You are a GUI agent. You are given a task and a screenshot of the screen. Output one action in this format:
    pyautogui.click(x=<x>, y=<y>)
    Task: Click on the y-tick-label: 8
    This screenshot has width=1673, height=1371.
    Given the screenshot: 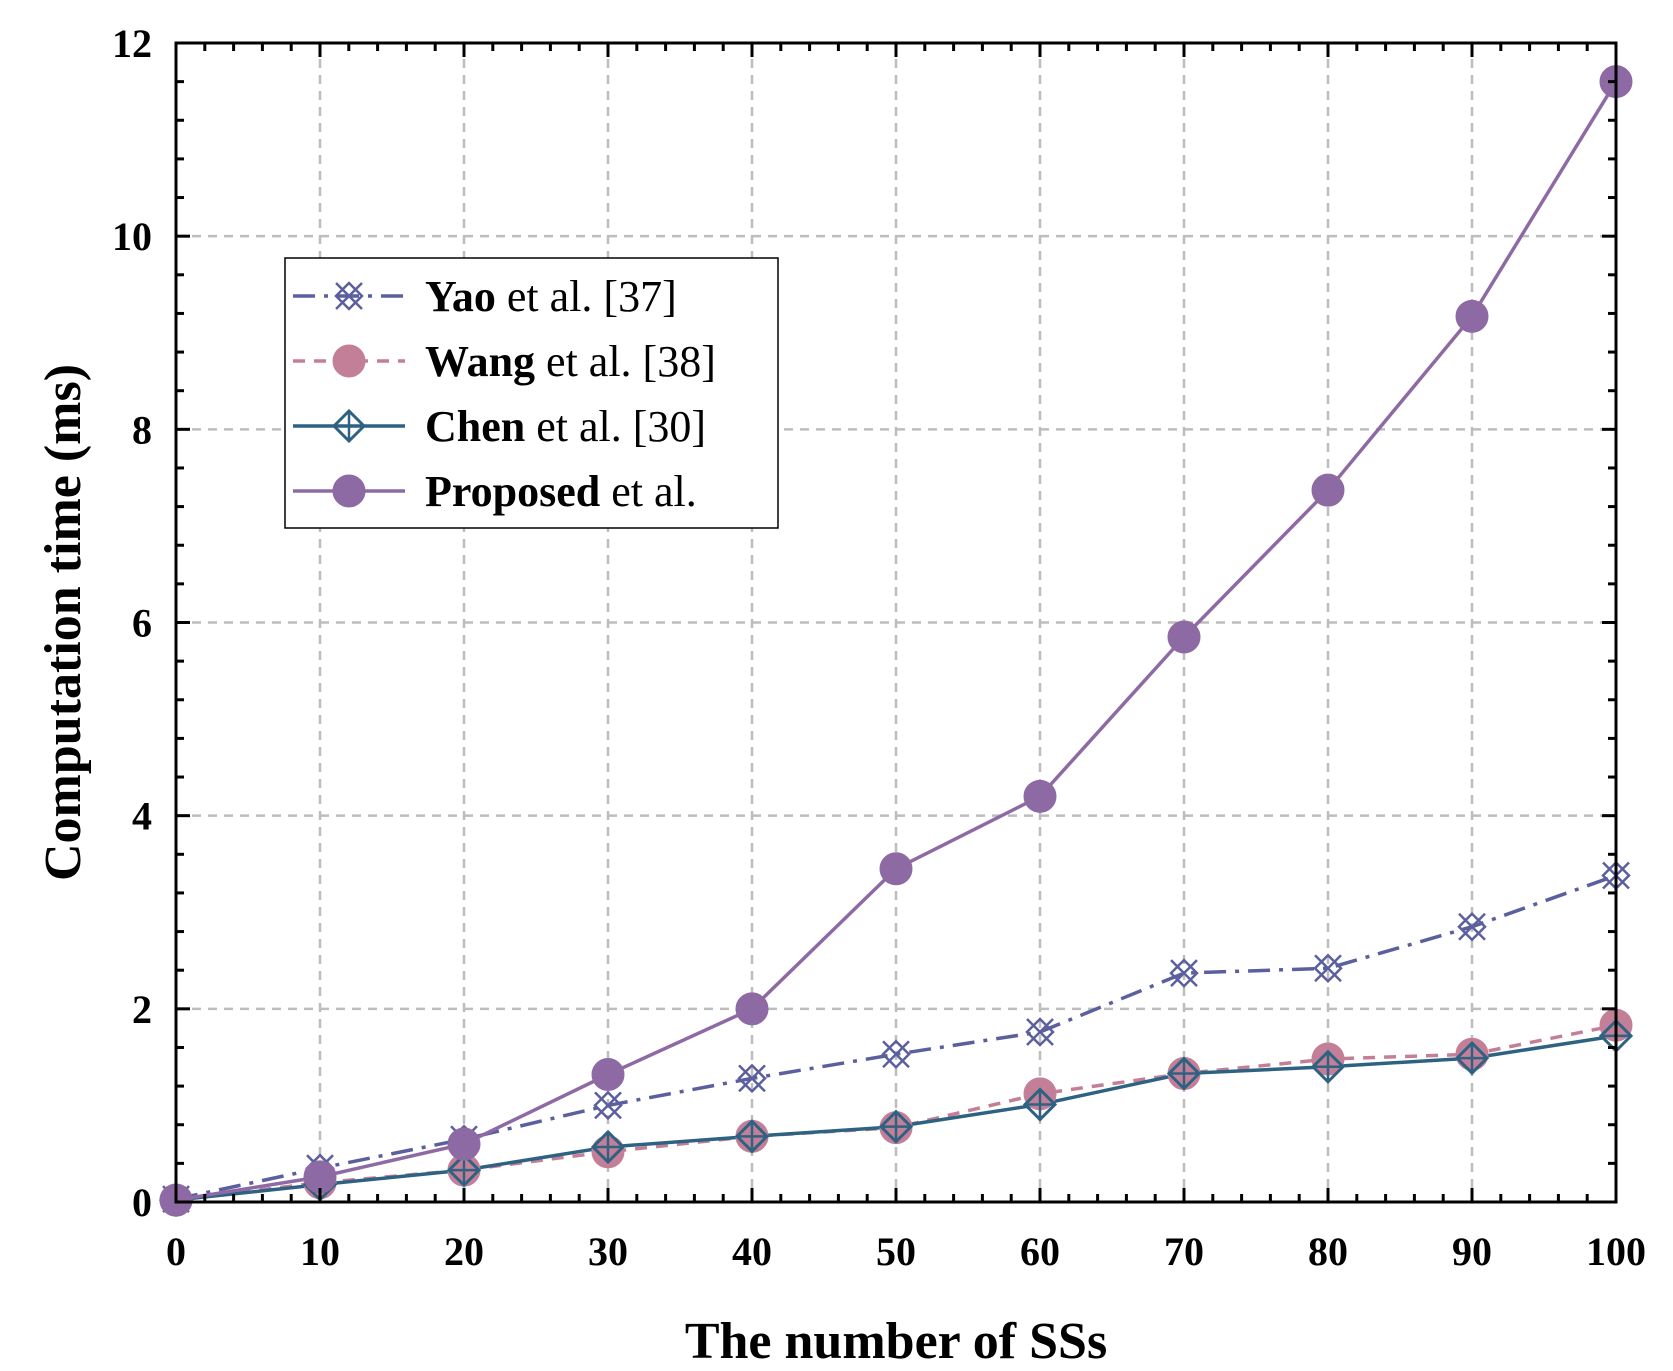 What is the action you would take?
    pyautogui.click(x=142, y=429)
    